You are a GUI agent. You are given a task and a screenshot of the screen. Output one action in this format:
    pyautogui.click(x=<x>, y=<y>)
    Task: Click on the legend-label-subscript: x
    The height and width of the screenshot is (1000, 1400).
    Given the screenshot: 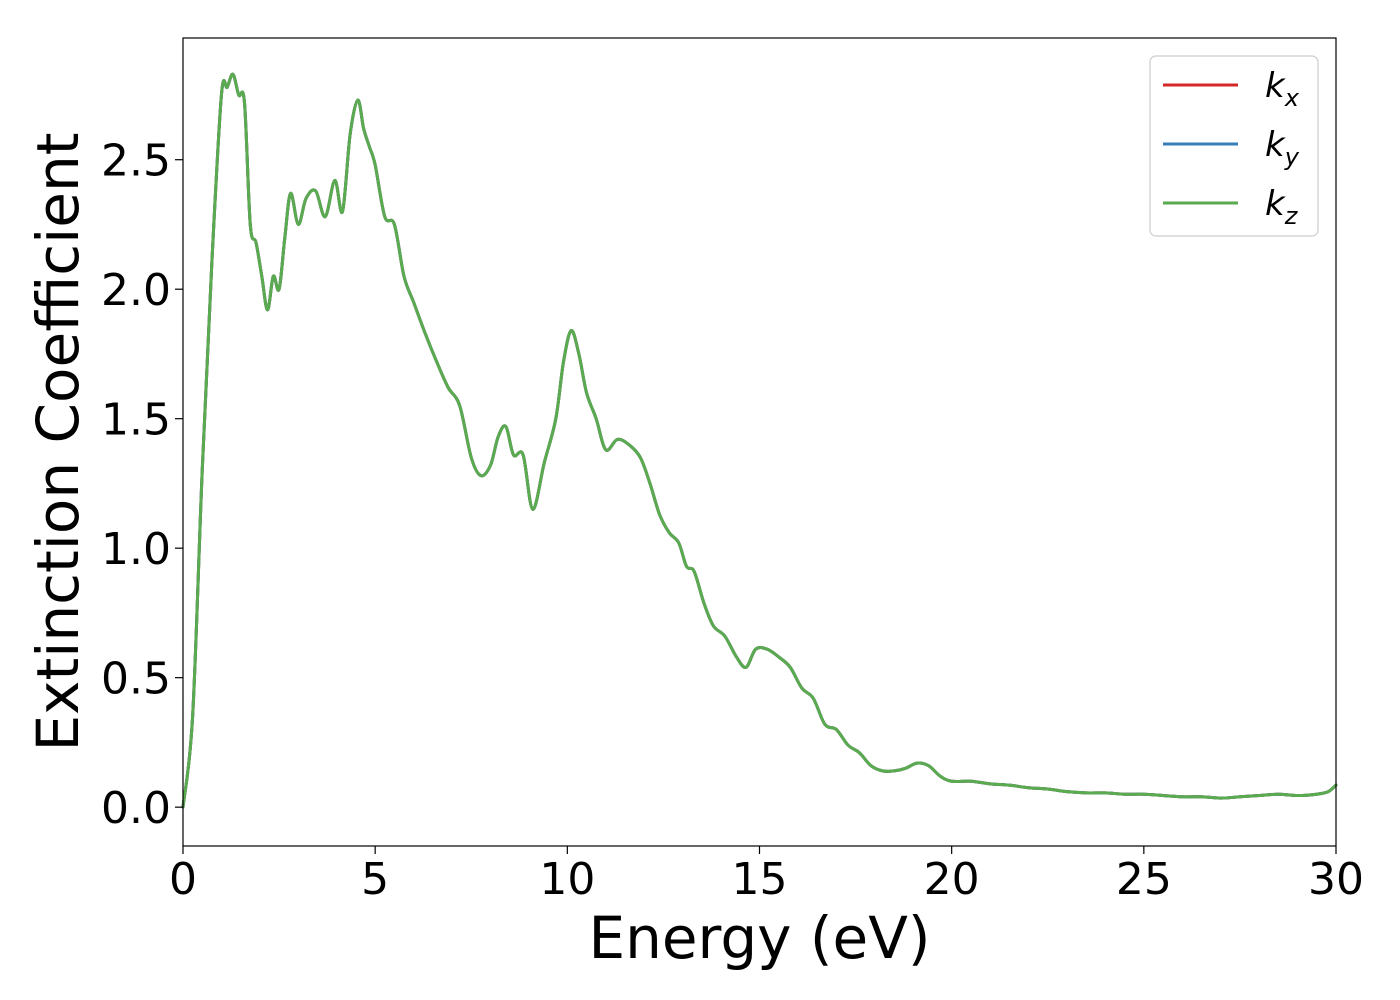 What is the action you would take?
    pyautogui.click(x=1292, y=98)
    